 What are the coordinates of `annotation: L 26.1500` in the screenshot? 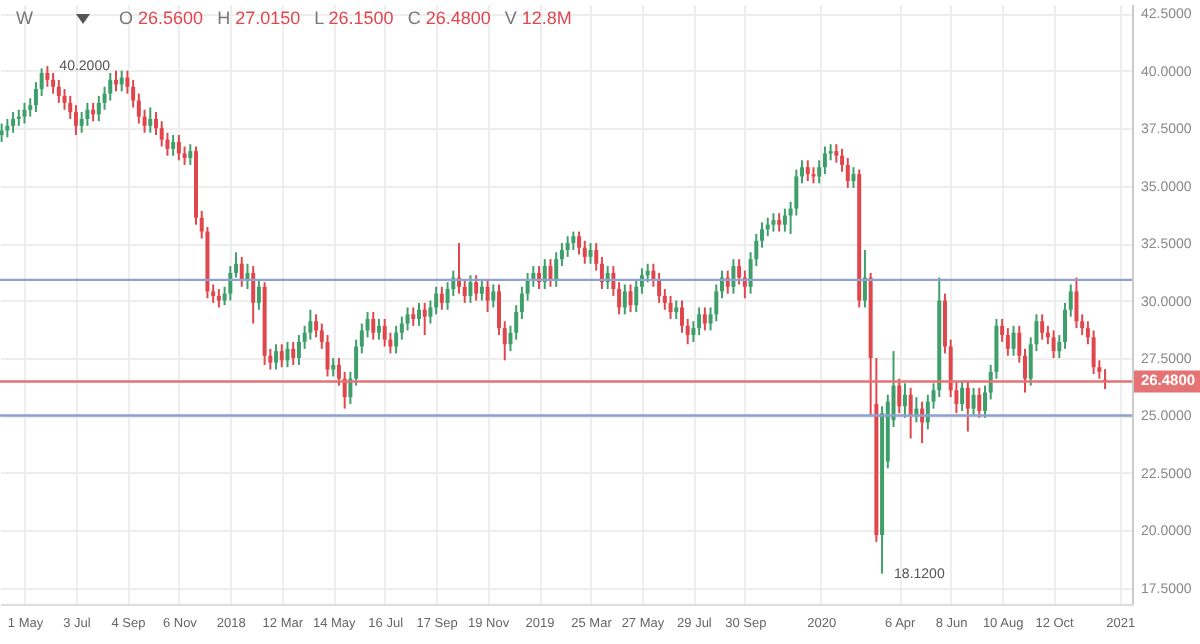 It's located at (354, 18).